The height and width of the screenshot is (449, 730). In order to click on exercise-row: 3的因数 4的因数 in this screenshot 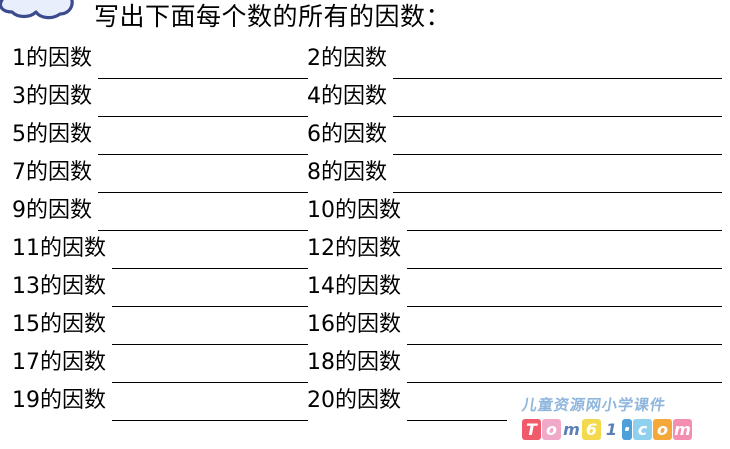, I will do `click(365, 101)`.